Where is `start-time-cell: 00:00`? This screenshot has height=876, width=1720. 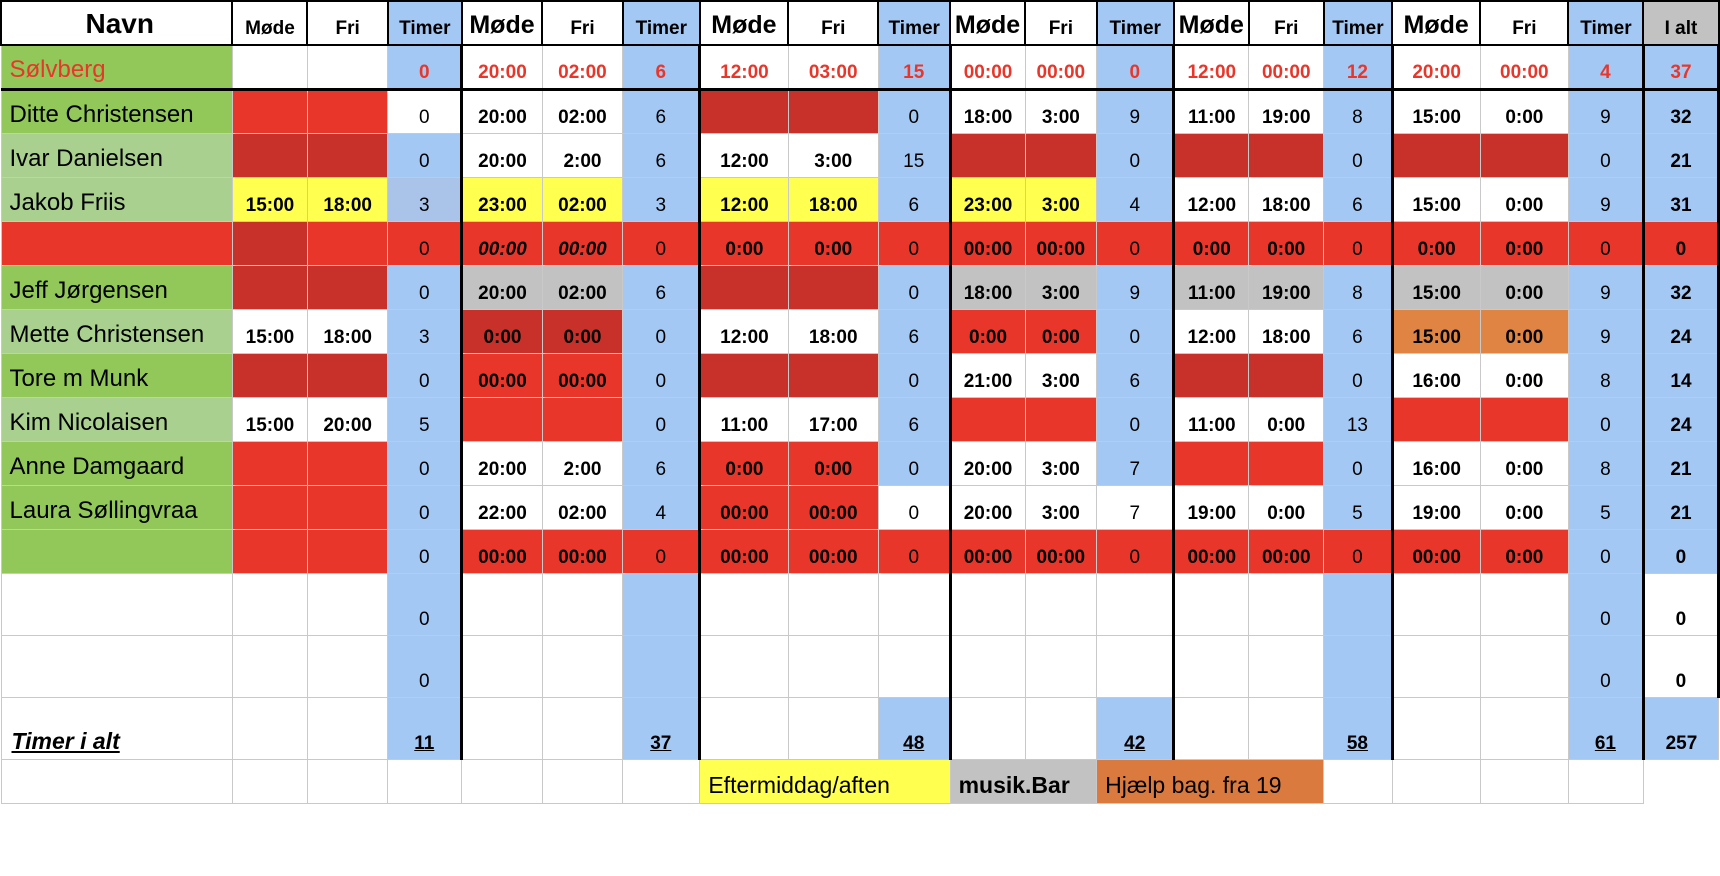
start-time-cell: 00:00 is located at coordinates (987, 67).